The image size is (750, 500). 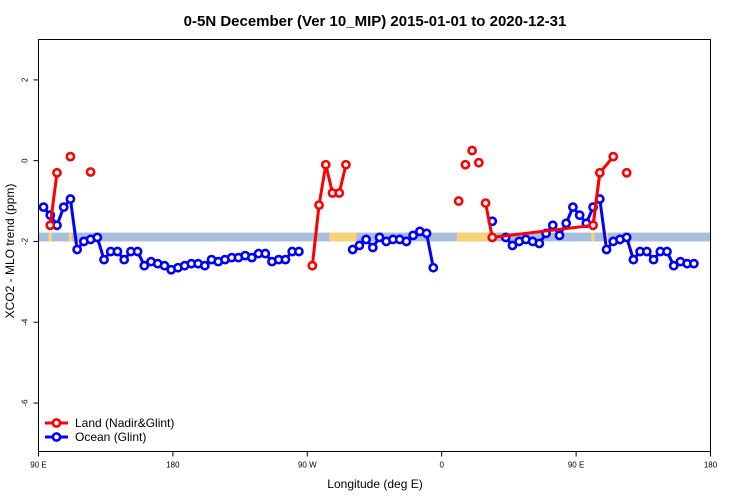 What do you see at coordinates (307, 465) in the screenshot?
I see `x-tick-label: 90 W` at bounding box center [307, 465].